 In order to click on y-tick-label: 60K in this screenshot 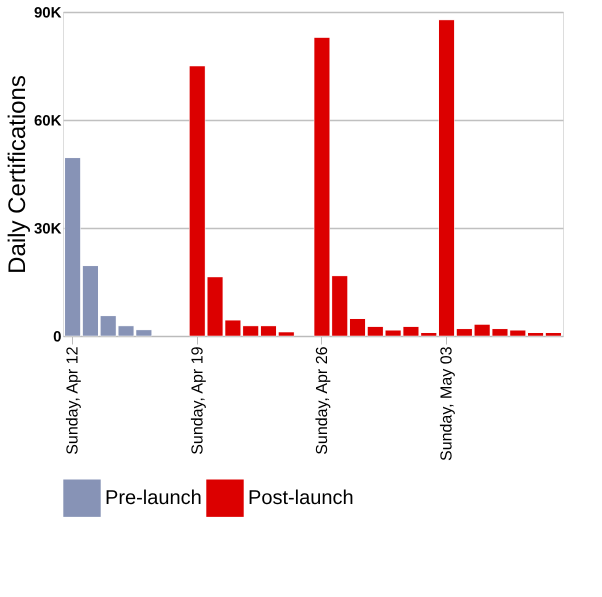, I will do `click(48, 121)`.